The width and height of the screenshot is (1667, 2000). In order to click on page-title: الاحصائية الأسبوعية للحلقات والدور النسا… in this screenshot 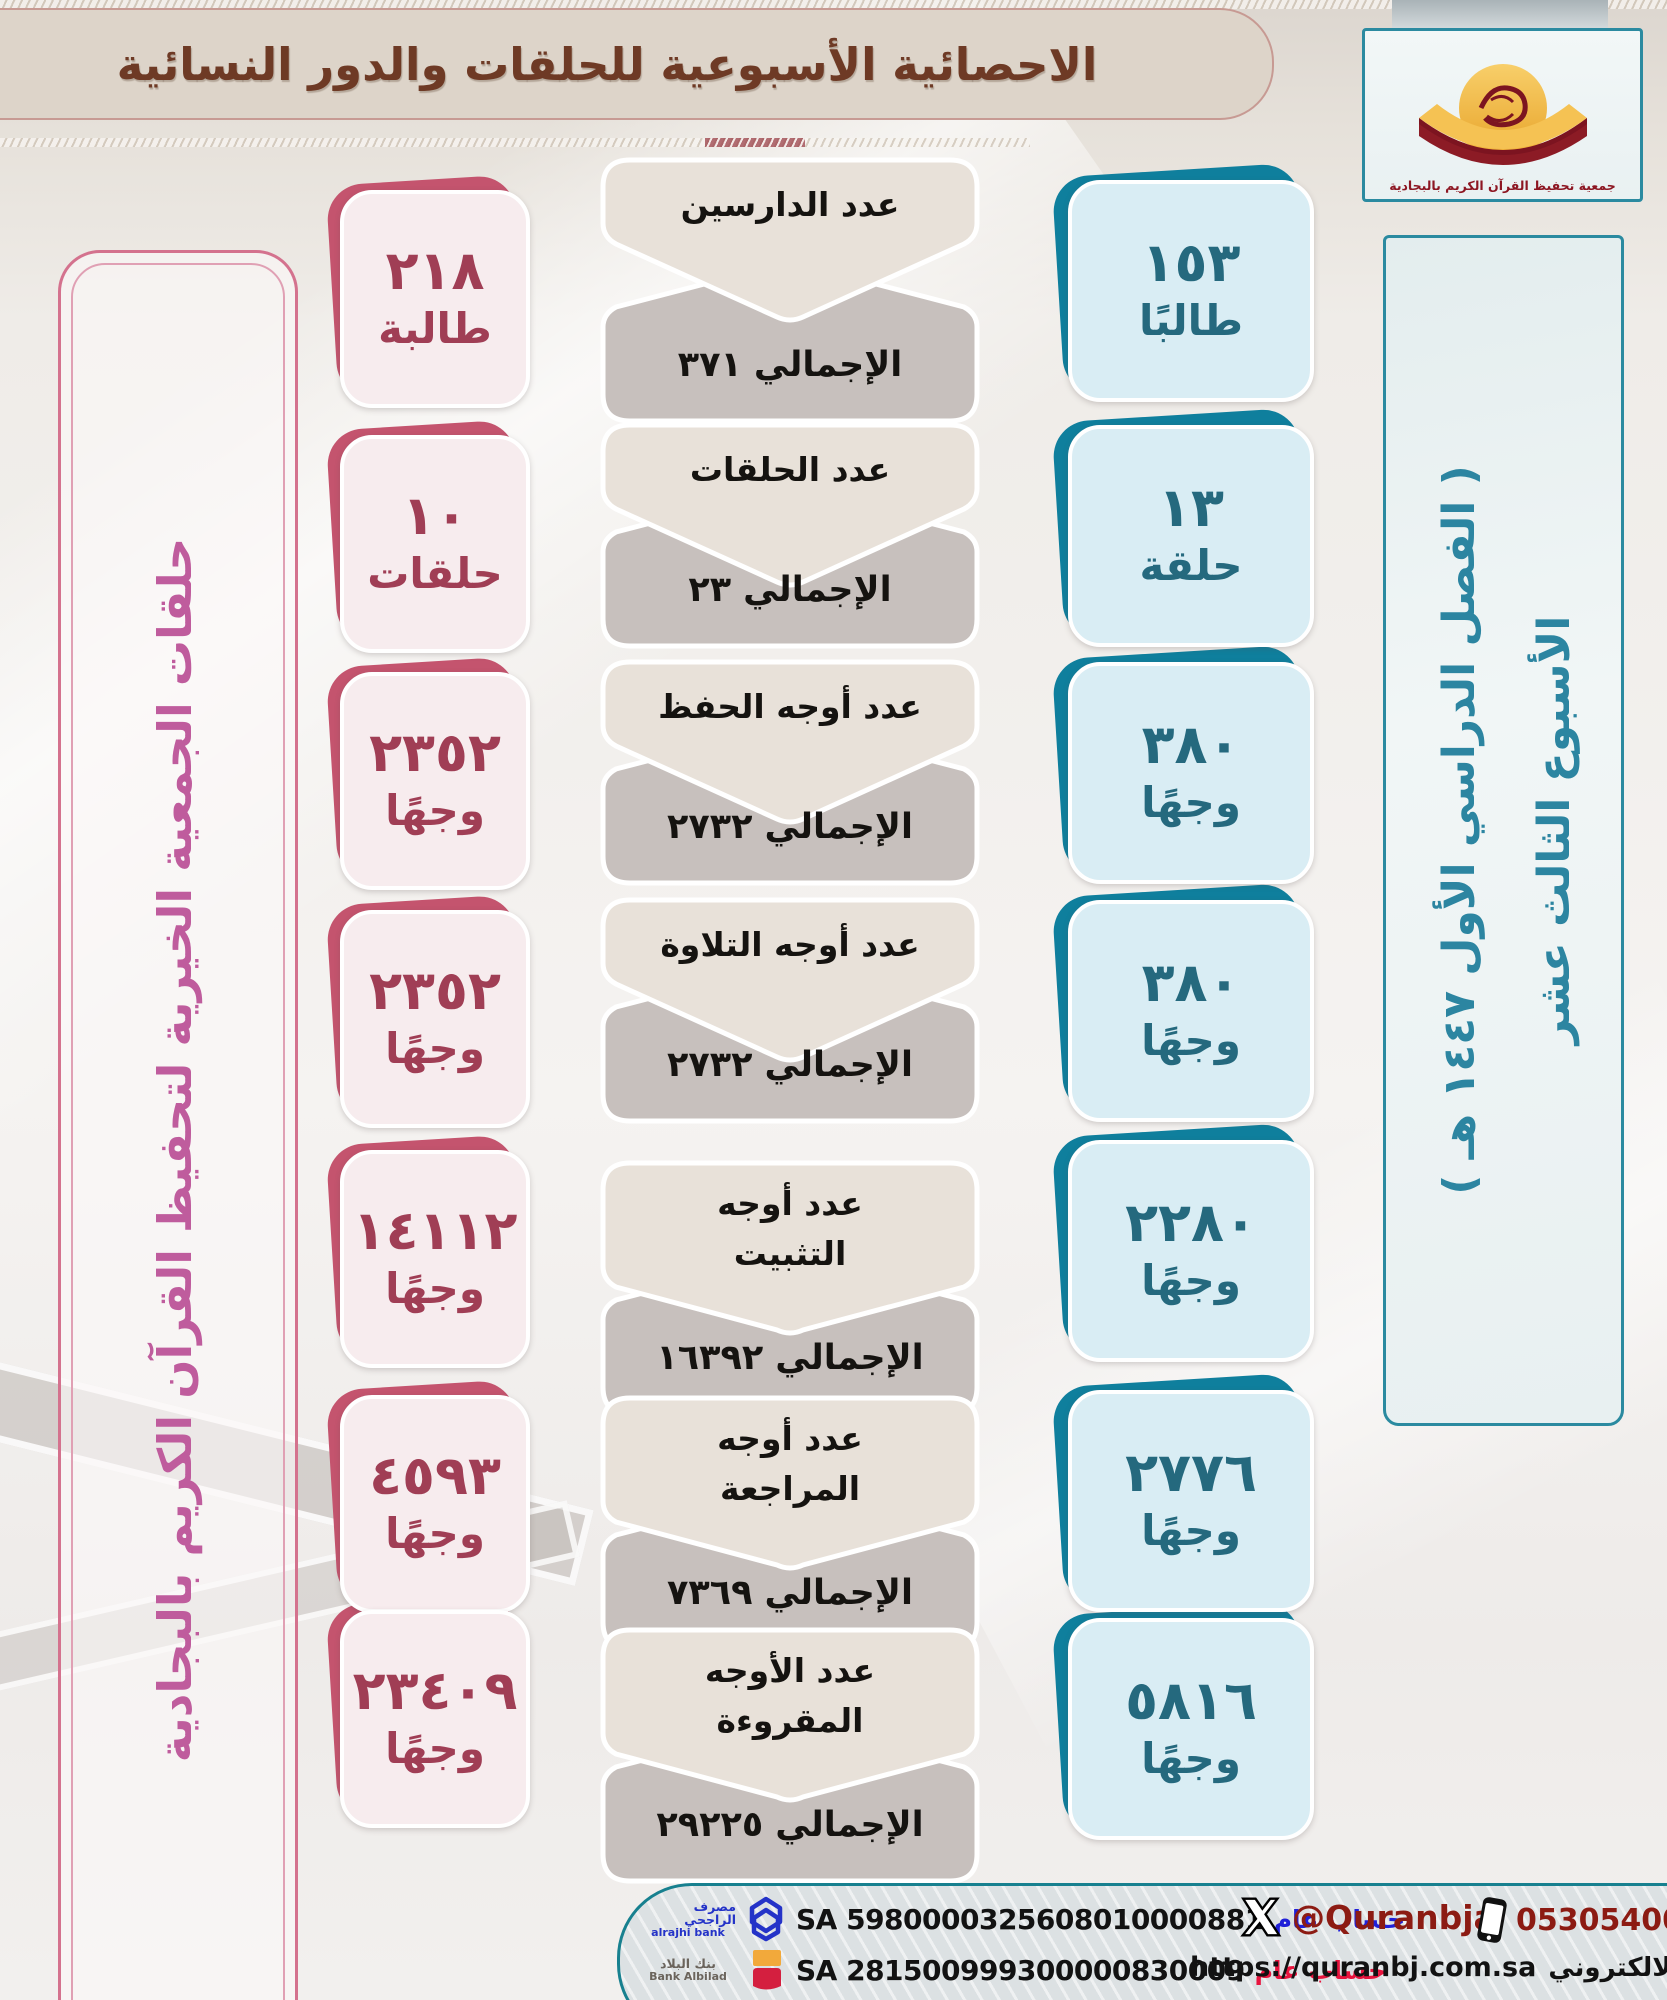, I will do `click(607, 64)`.